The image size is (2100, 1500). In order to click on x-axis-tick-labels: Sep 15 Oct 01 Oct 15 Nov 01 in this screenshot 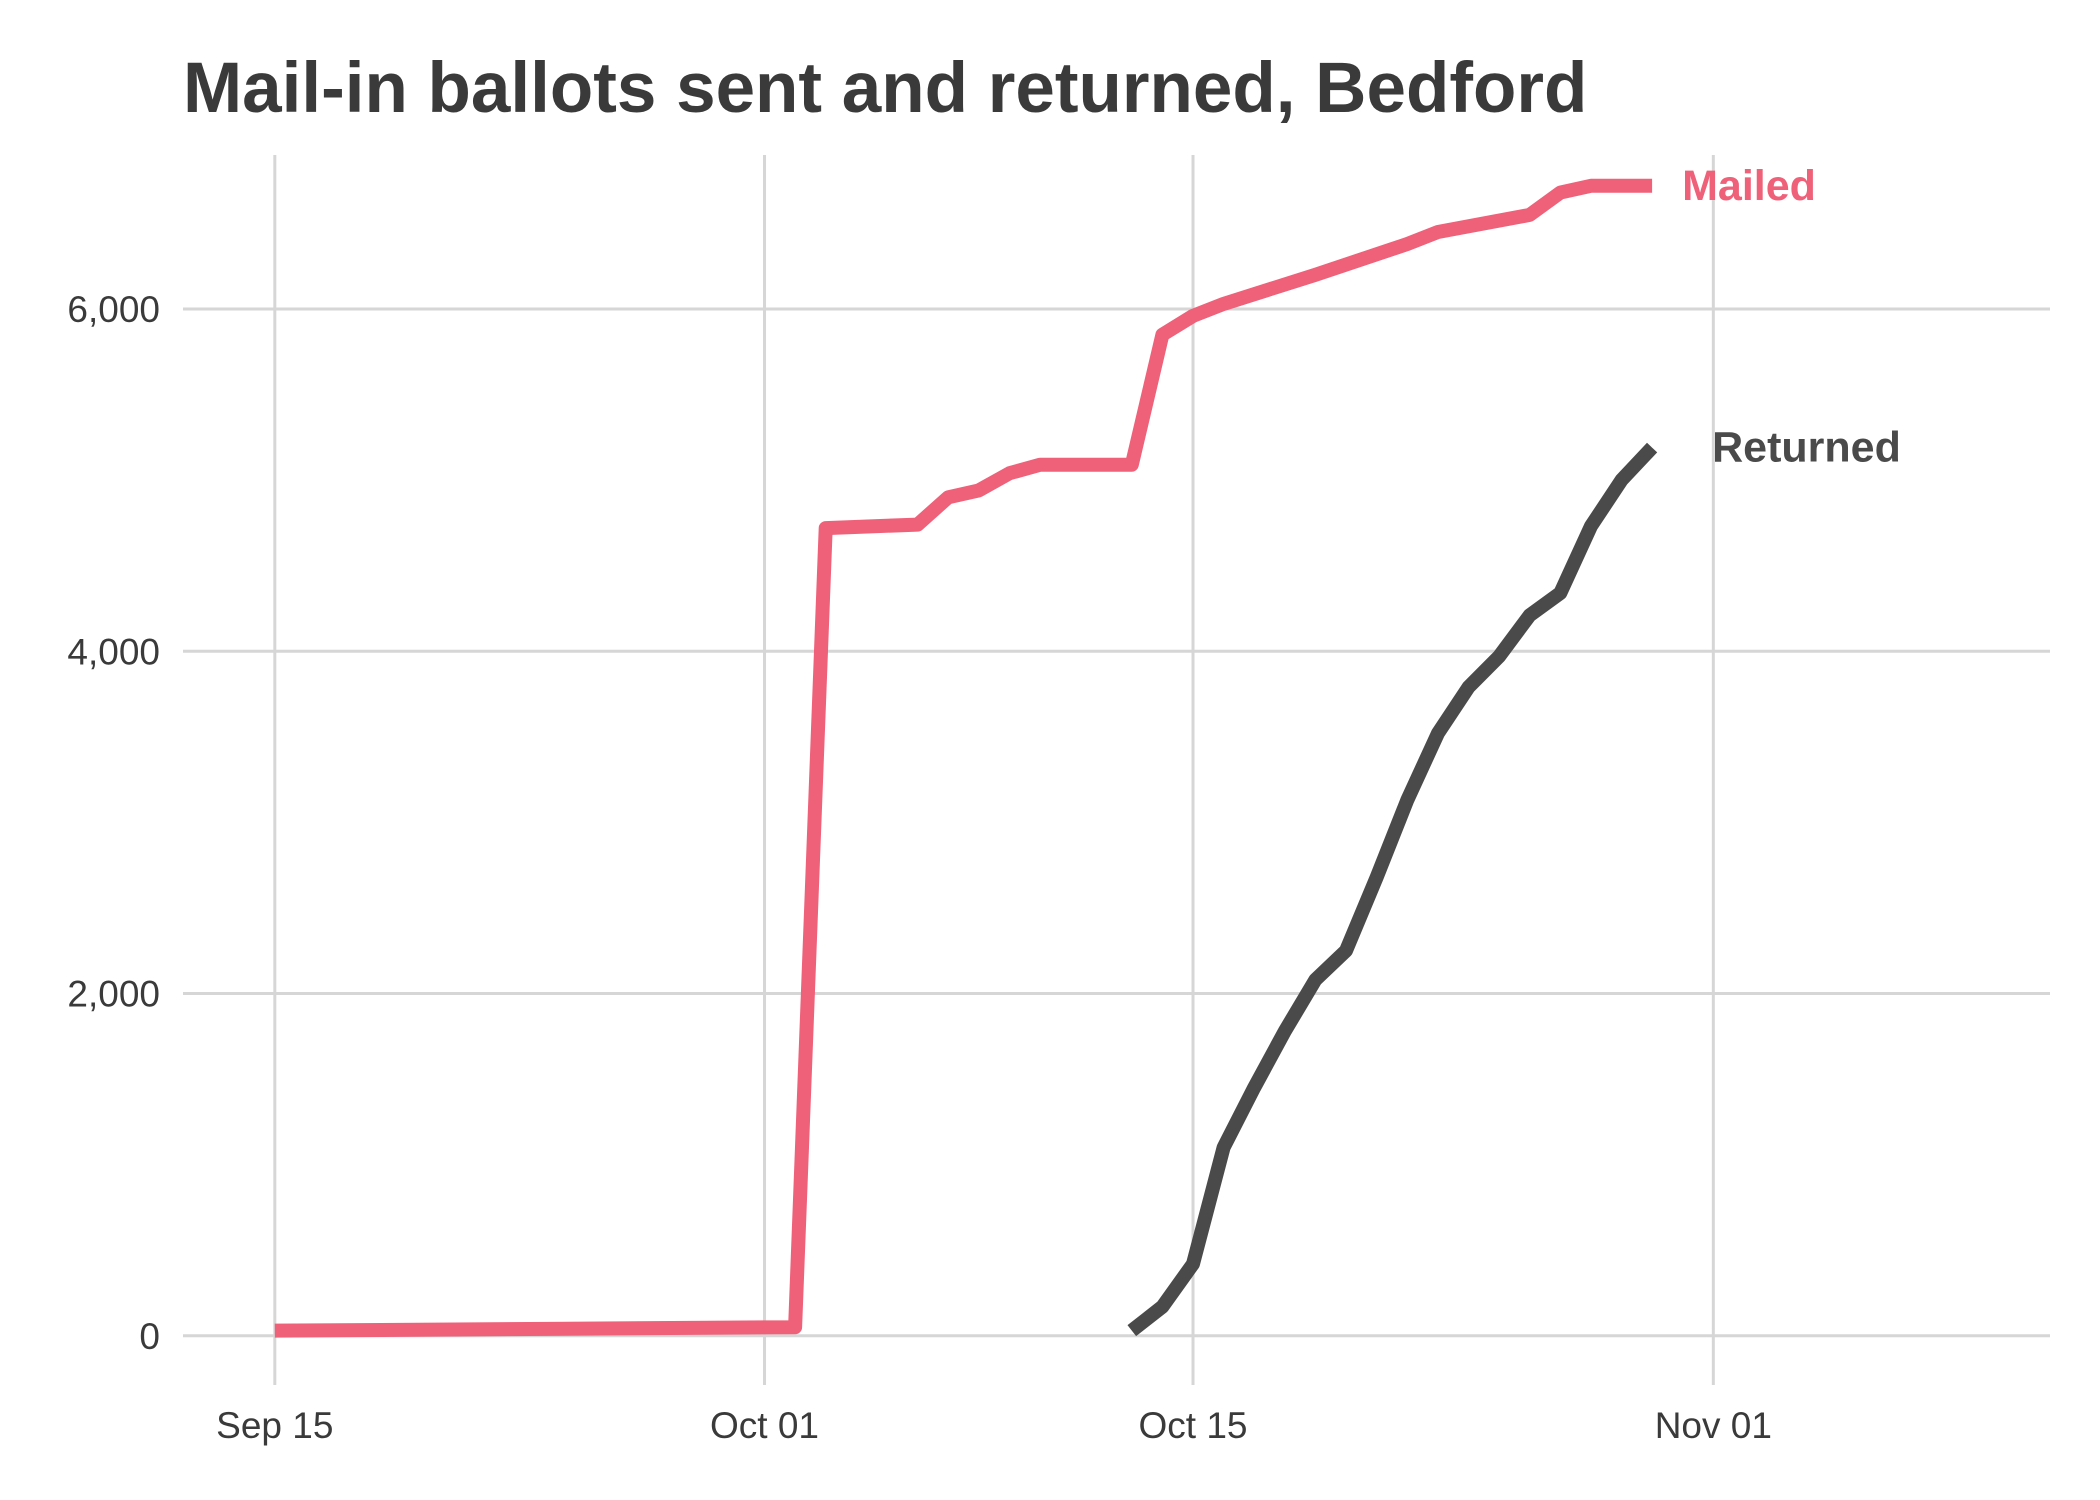, I will do `click(994, 1425)`.